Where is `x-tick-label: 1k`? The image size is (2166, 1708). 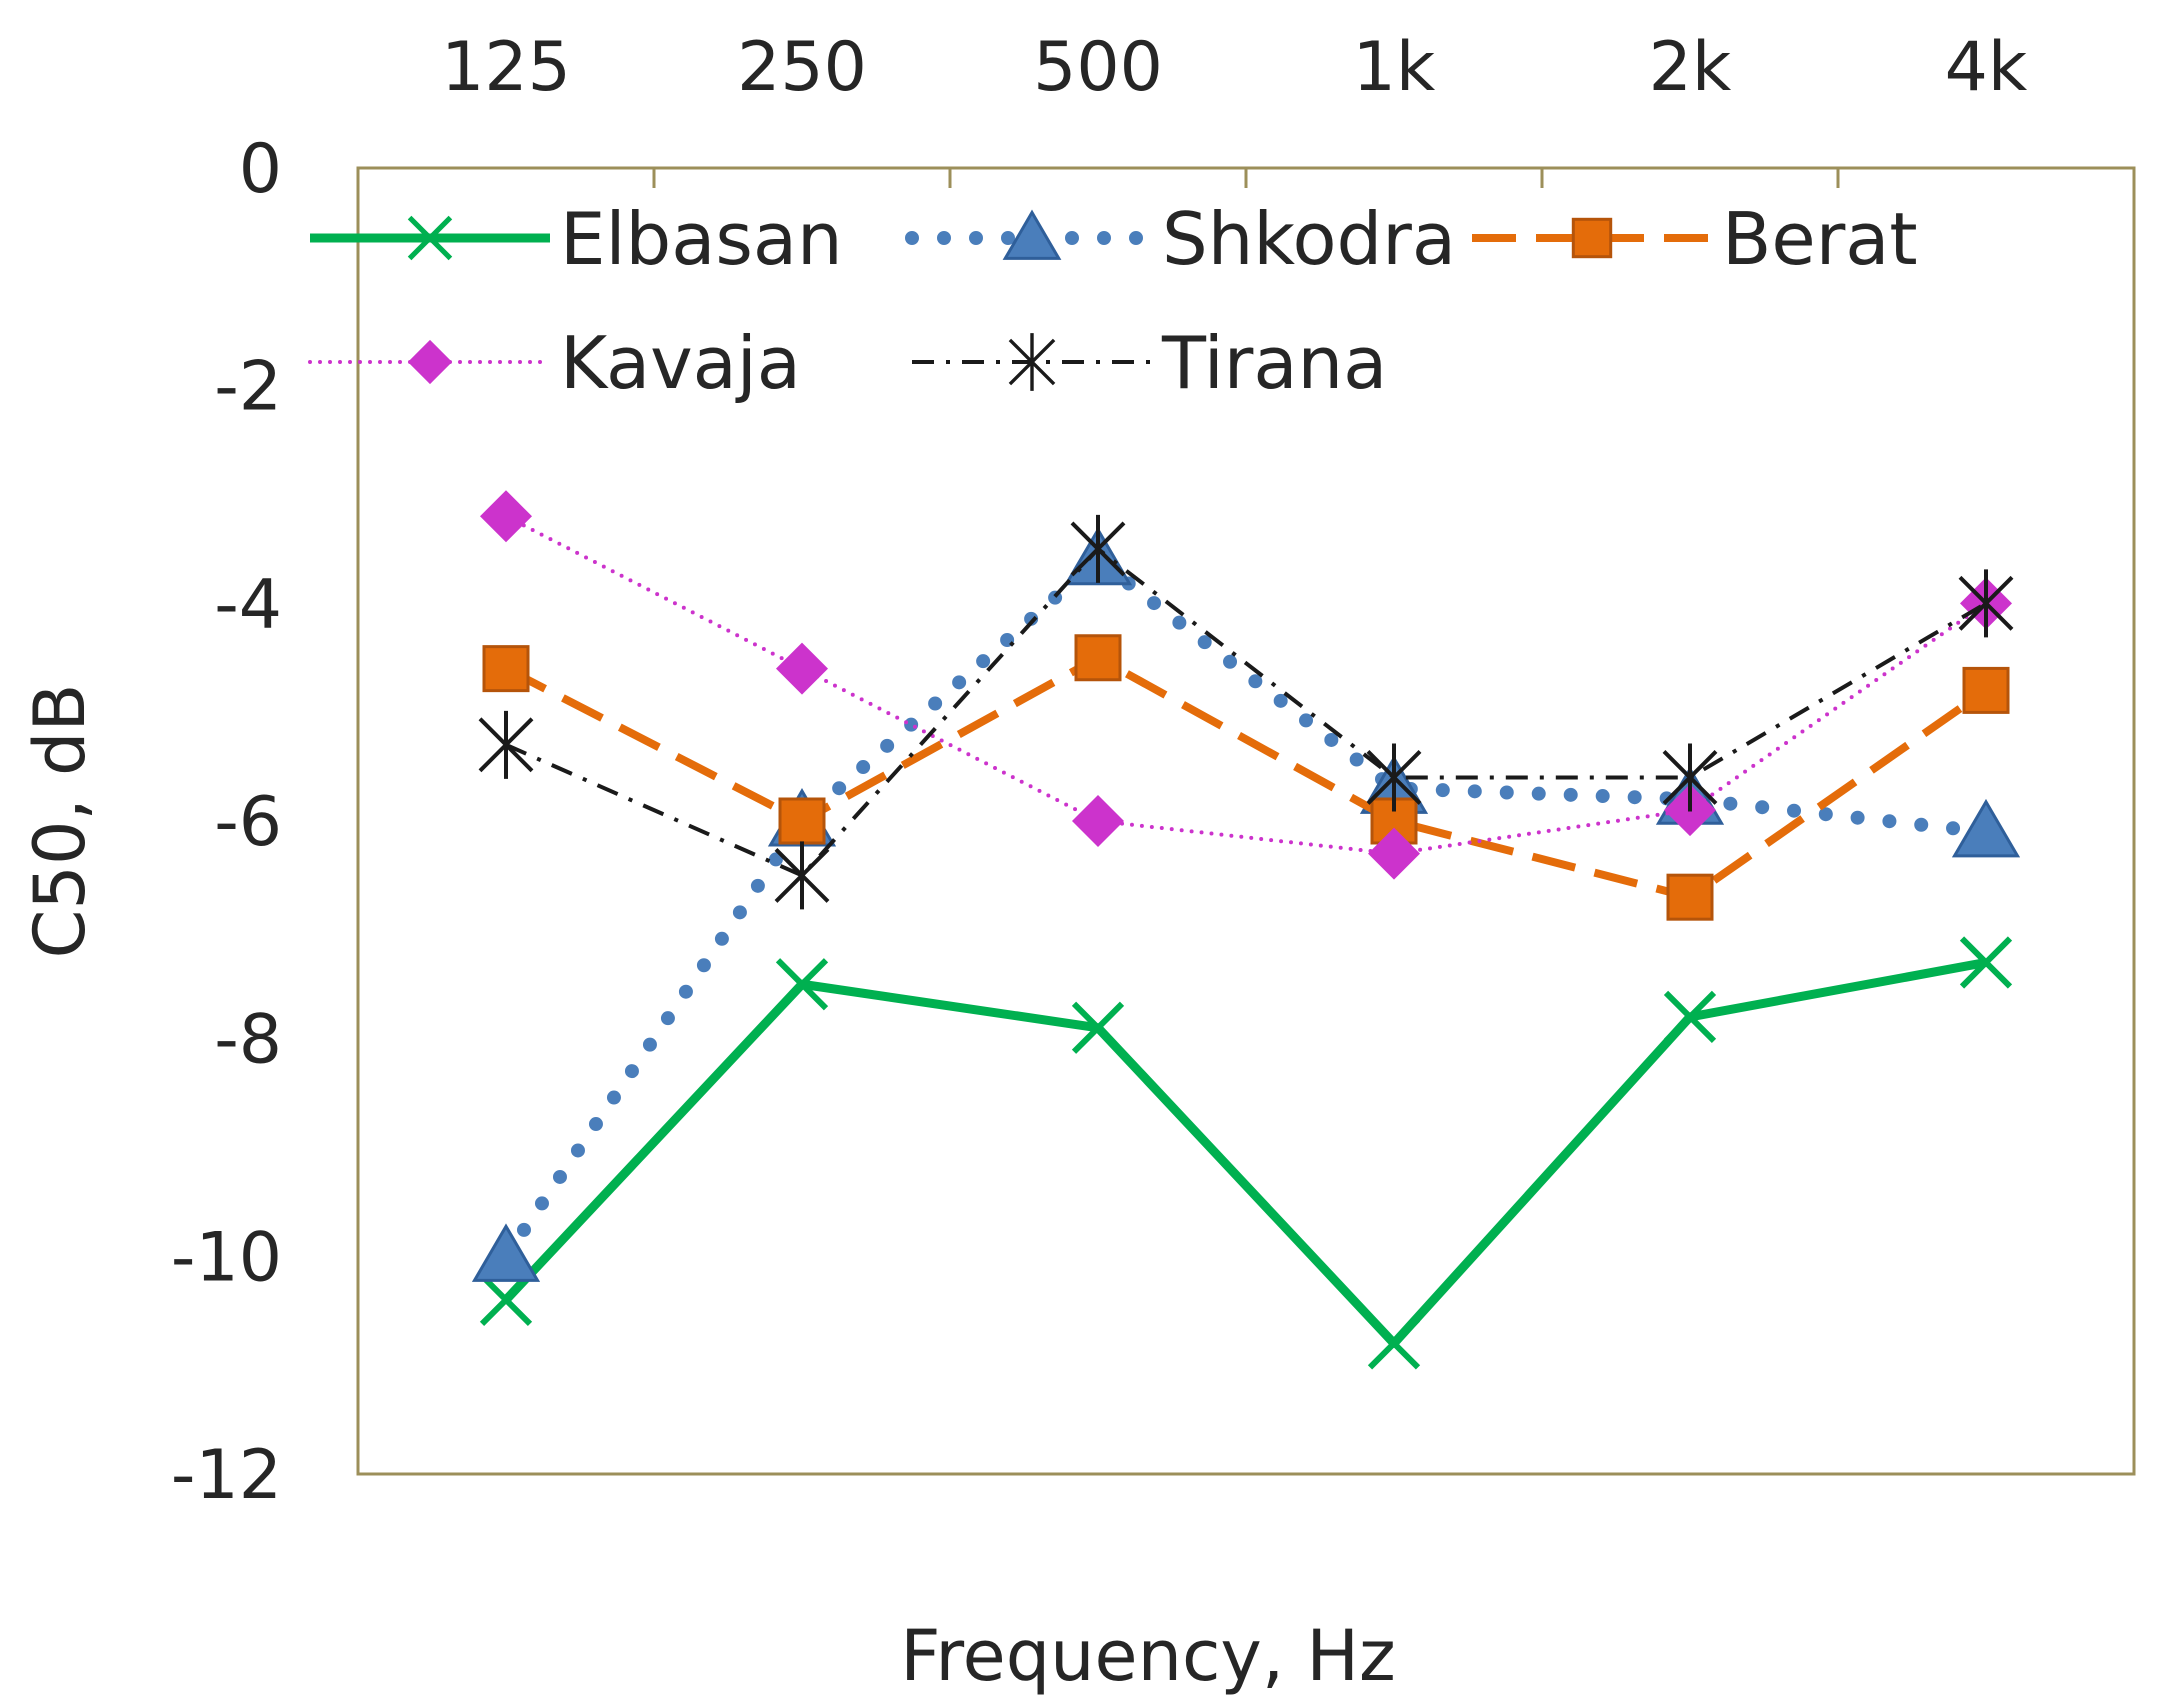
x-tick-label: 1k is located at coordinates (1394, 67).